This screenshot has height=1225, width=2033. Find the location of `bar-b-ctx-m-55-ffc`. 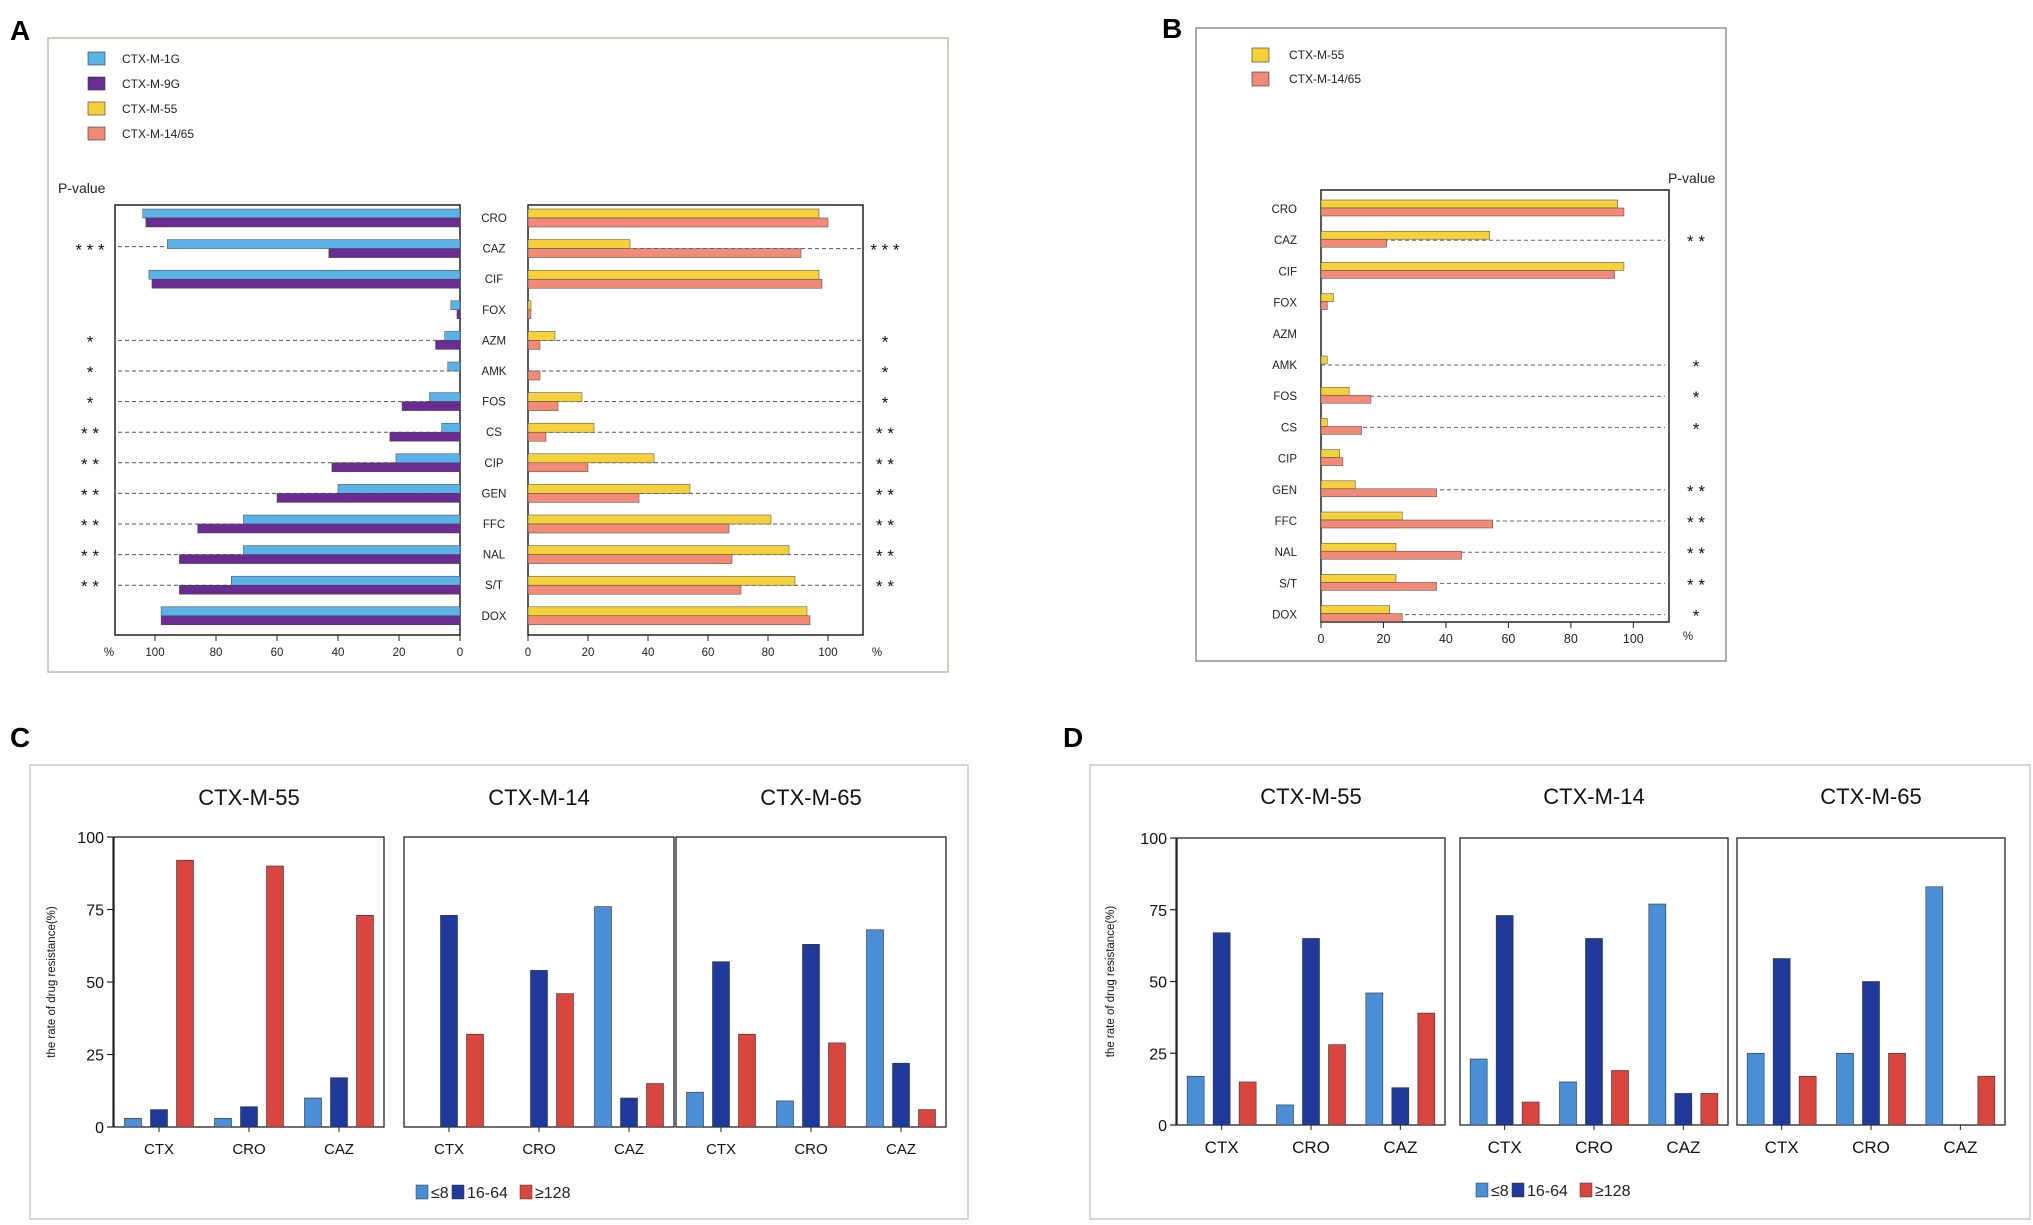

bar-b-ctx-m-55-ffc is located at coordinates (1361, 516).